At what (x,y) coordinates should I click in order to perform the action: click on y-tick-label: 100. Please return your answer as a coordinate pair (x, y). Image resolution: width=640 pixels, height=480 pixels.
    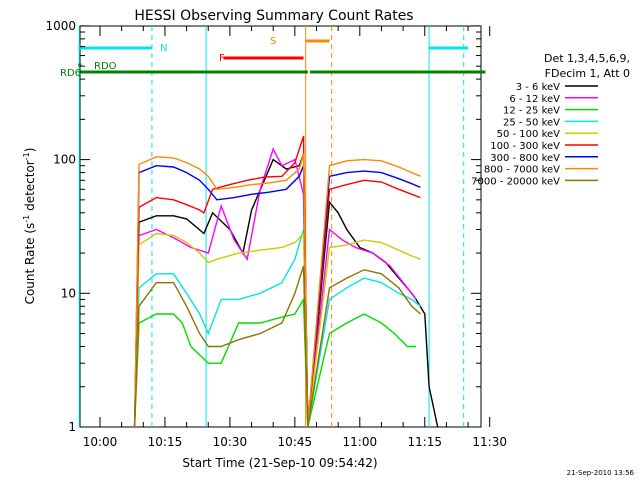
    Looking at the image, I should click on (64, 160).